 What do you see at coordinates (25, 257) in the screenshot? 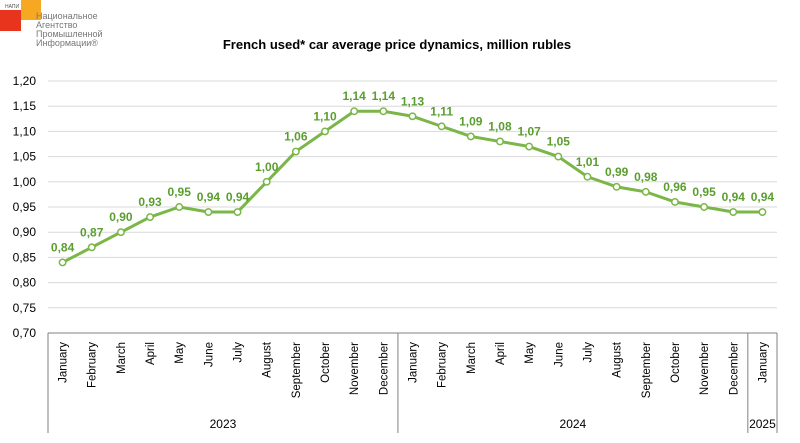
I see `y-tick-label: 0,85` at bounding box center [25, 257].